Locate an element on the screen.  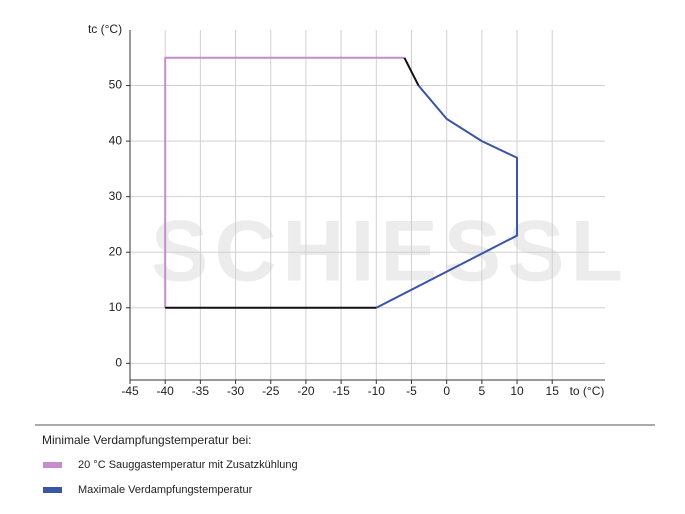
x-tick-label: -45 is located at coordinates (130, 391).